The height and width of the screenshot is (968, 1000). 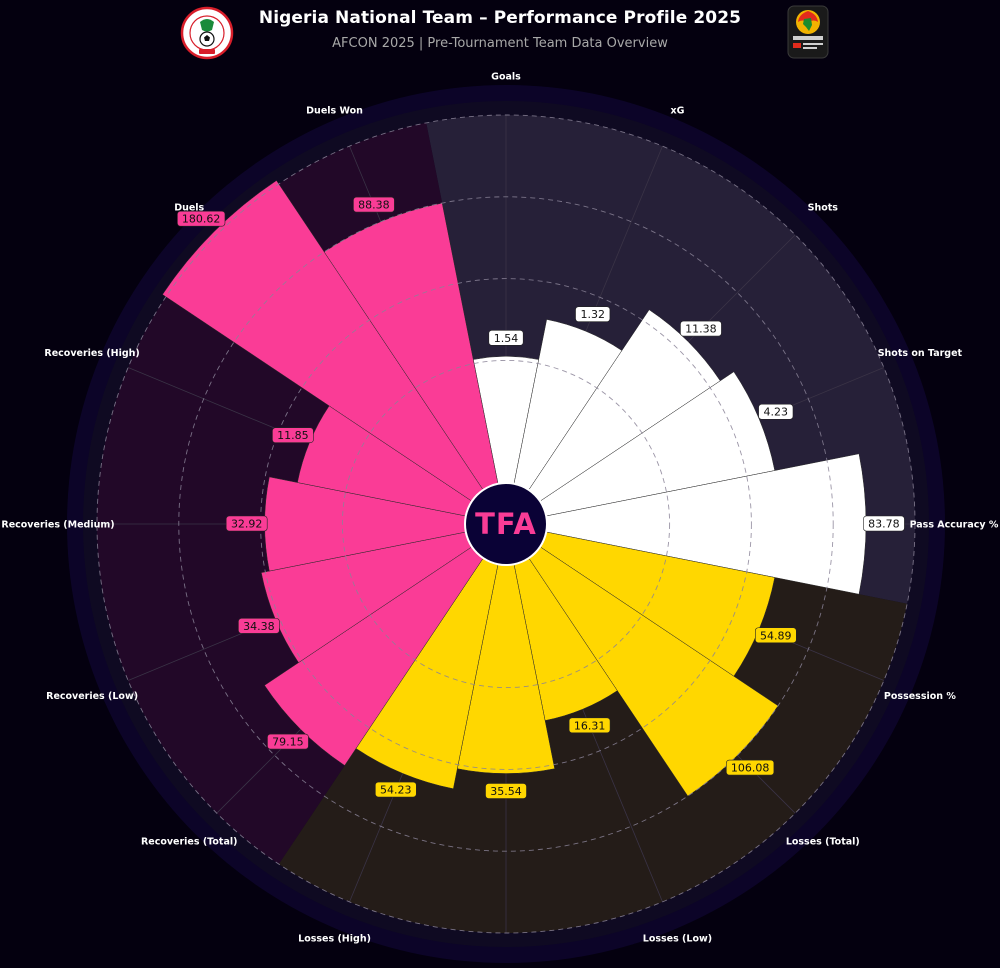 I want to click on category-label-recoveries-total: Recoveries (Total), so click(x=189, y=841).